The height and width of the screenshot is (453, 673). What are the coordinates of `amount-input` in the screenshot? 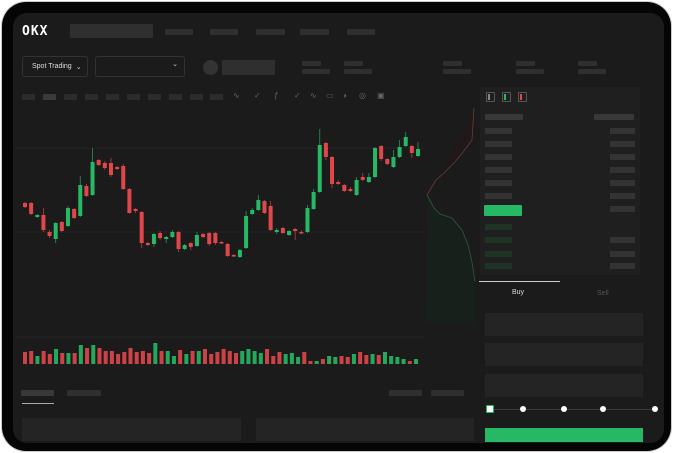 It's located at (564, 354).